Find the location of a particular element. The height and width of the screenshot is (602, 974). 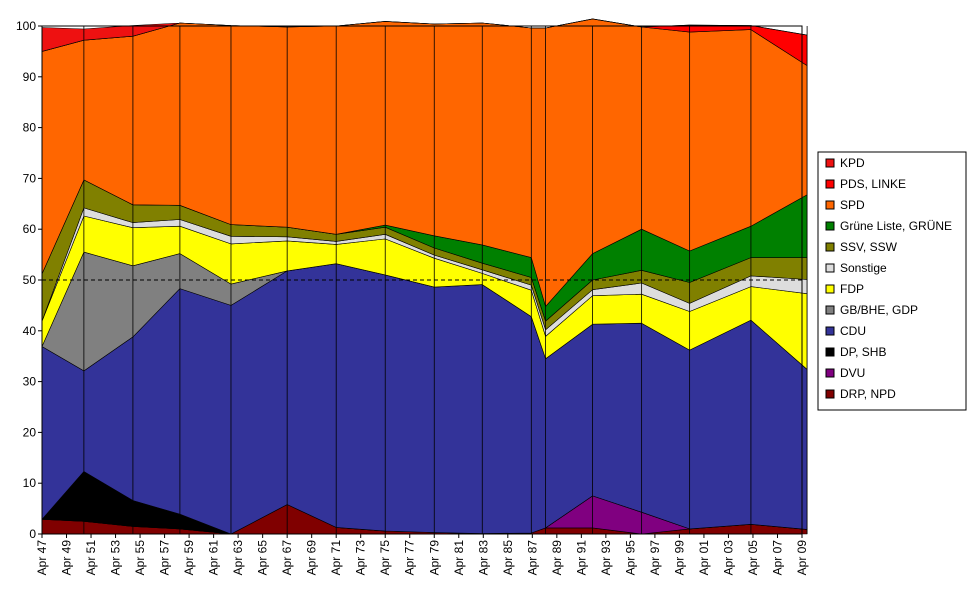

legend-label: SSV, SSW is located at coordinates (869, 247).